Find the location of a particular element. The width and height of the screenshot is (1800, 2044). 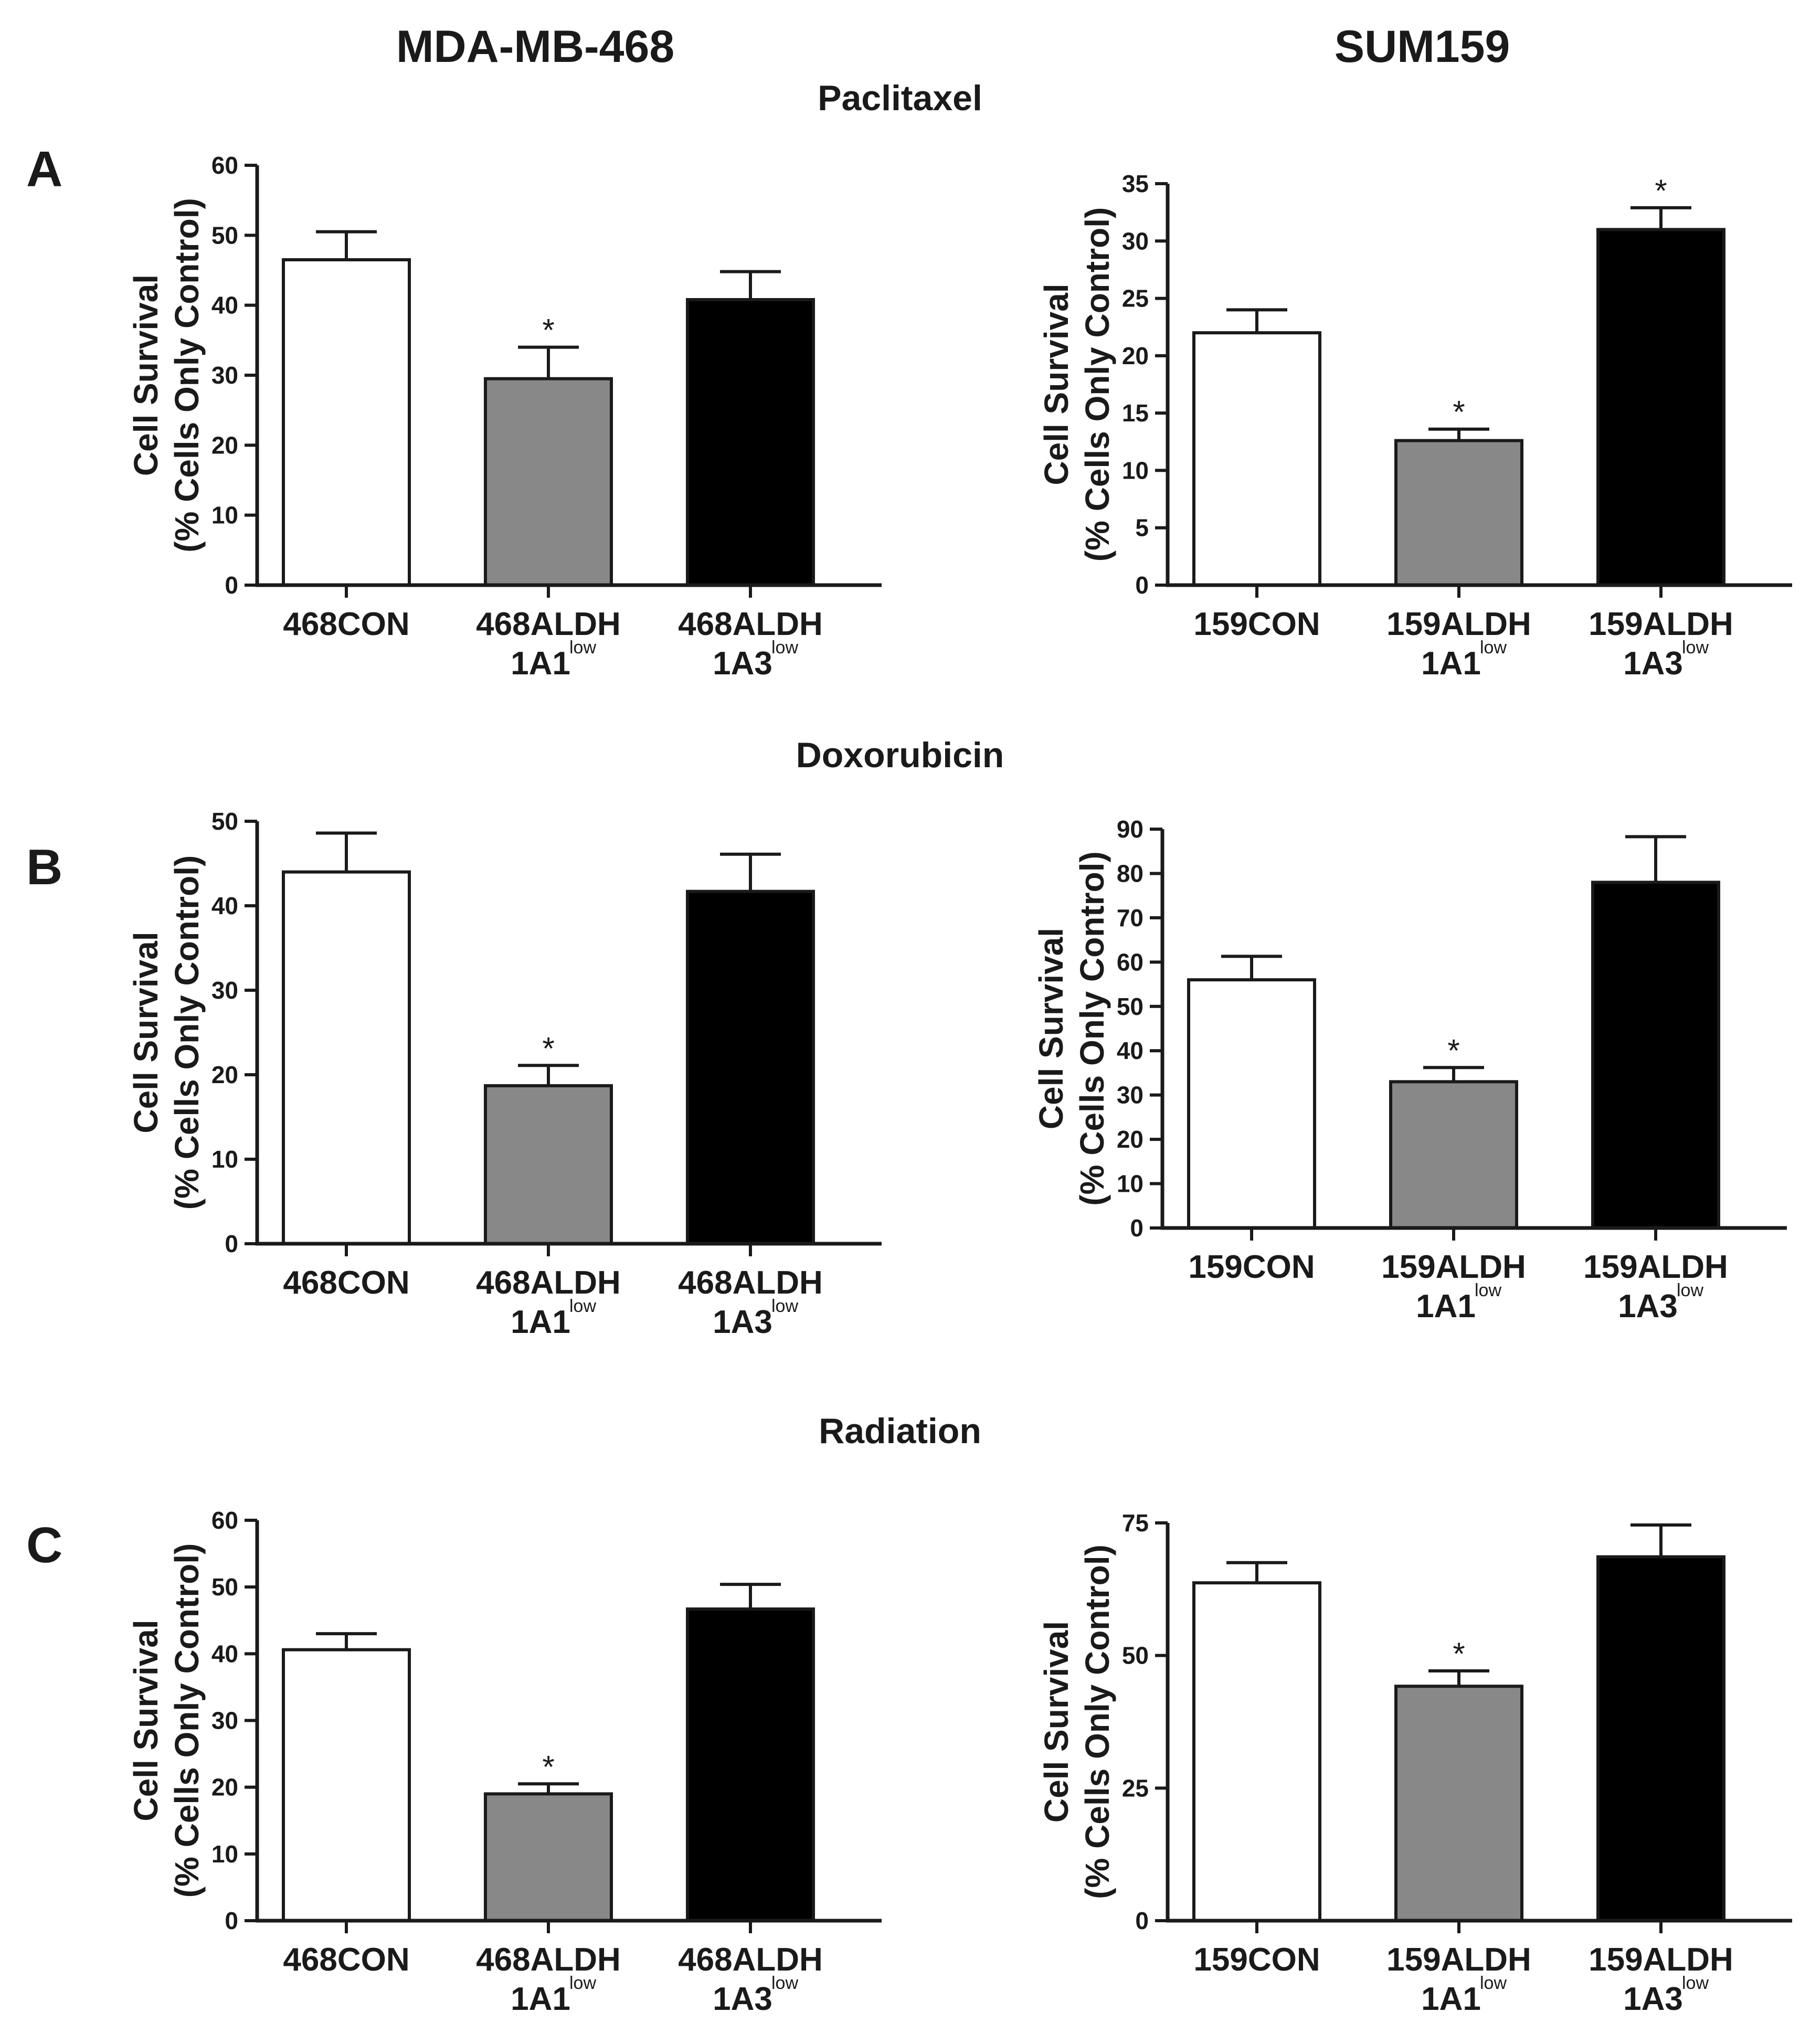

y-tick-label: 90 is located at coordinates (1130, 829).